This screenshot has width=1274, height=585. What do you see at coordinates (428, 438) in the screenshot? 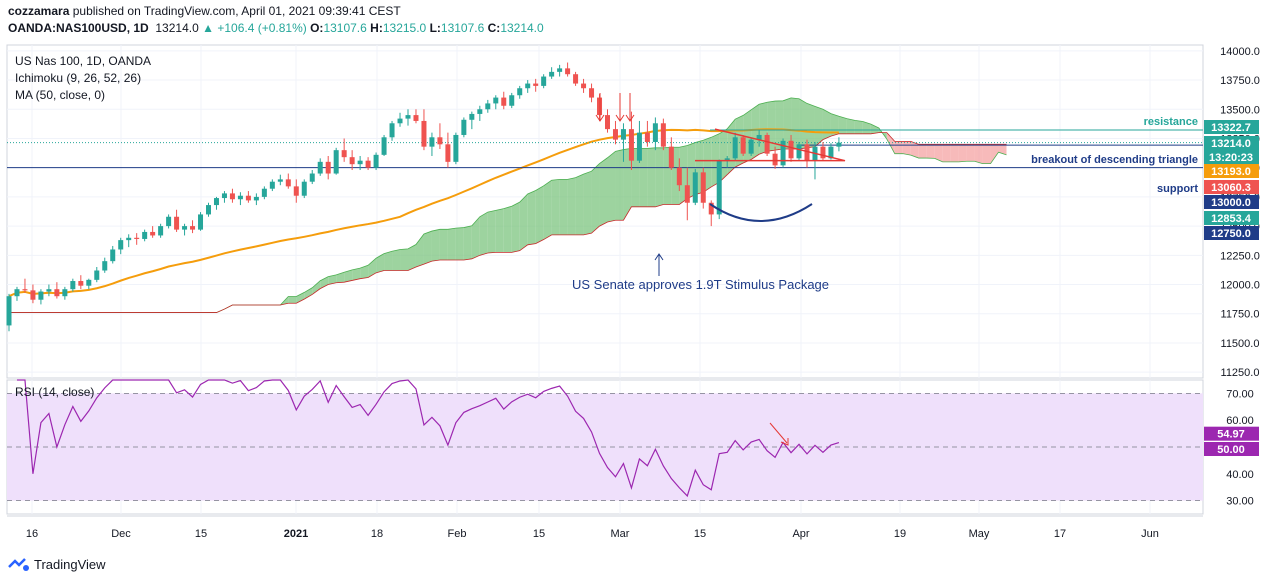
I see `rsi-line` at bounding box center [428, 438].